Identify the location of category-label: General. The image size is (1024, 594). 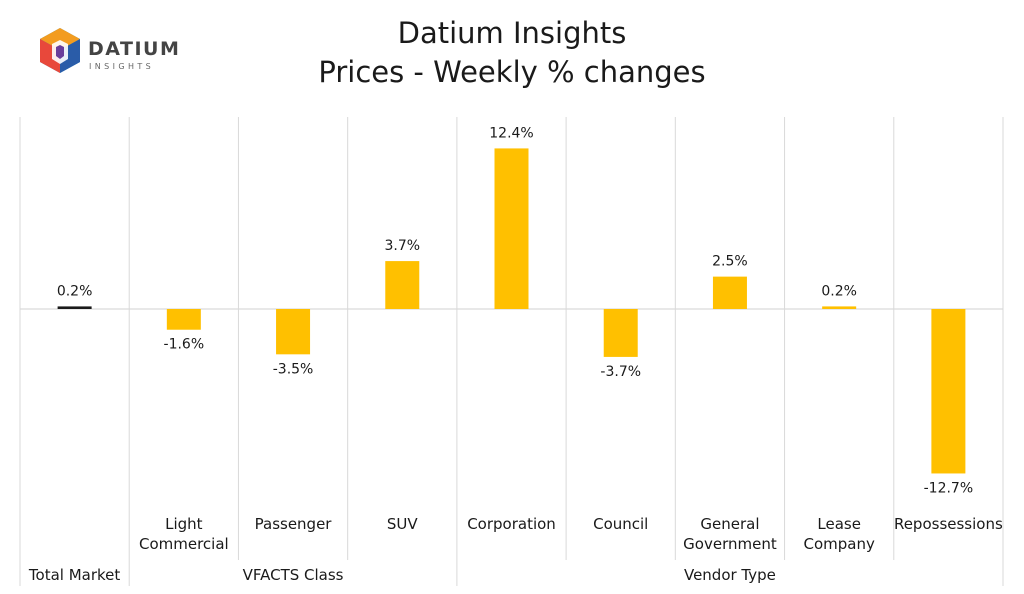
(729, 524).